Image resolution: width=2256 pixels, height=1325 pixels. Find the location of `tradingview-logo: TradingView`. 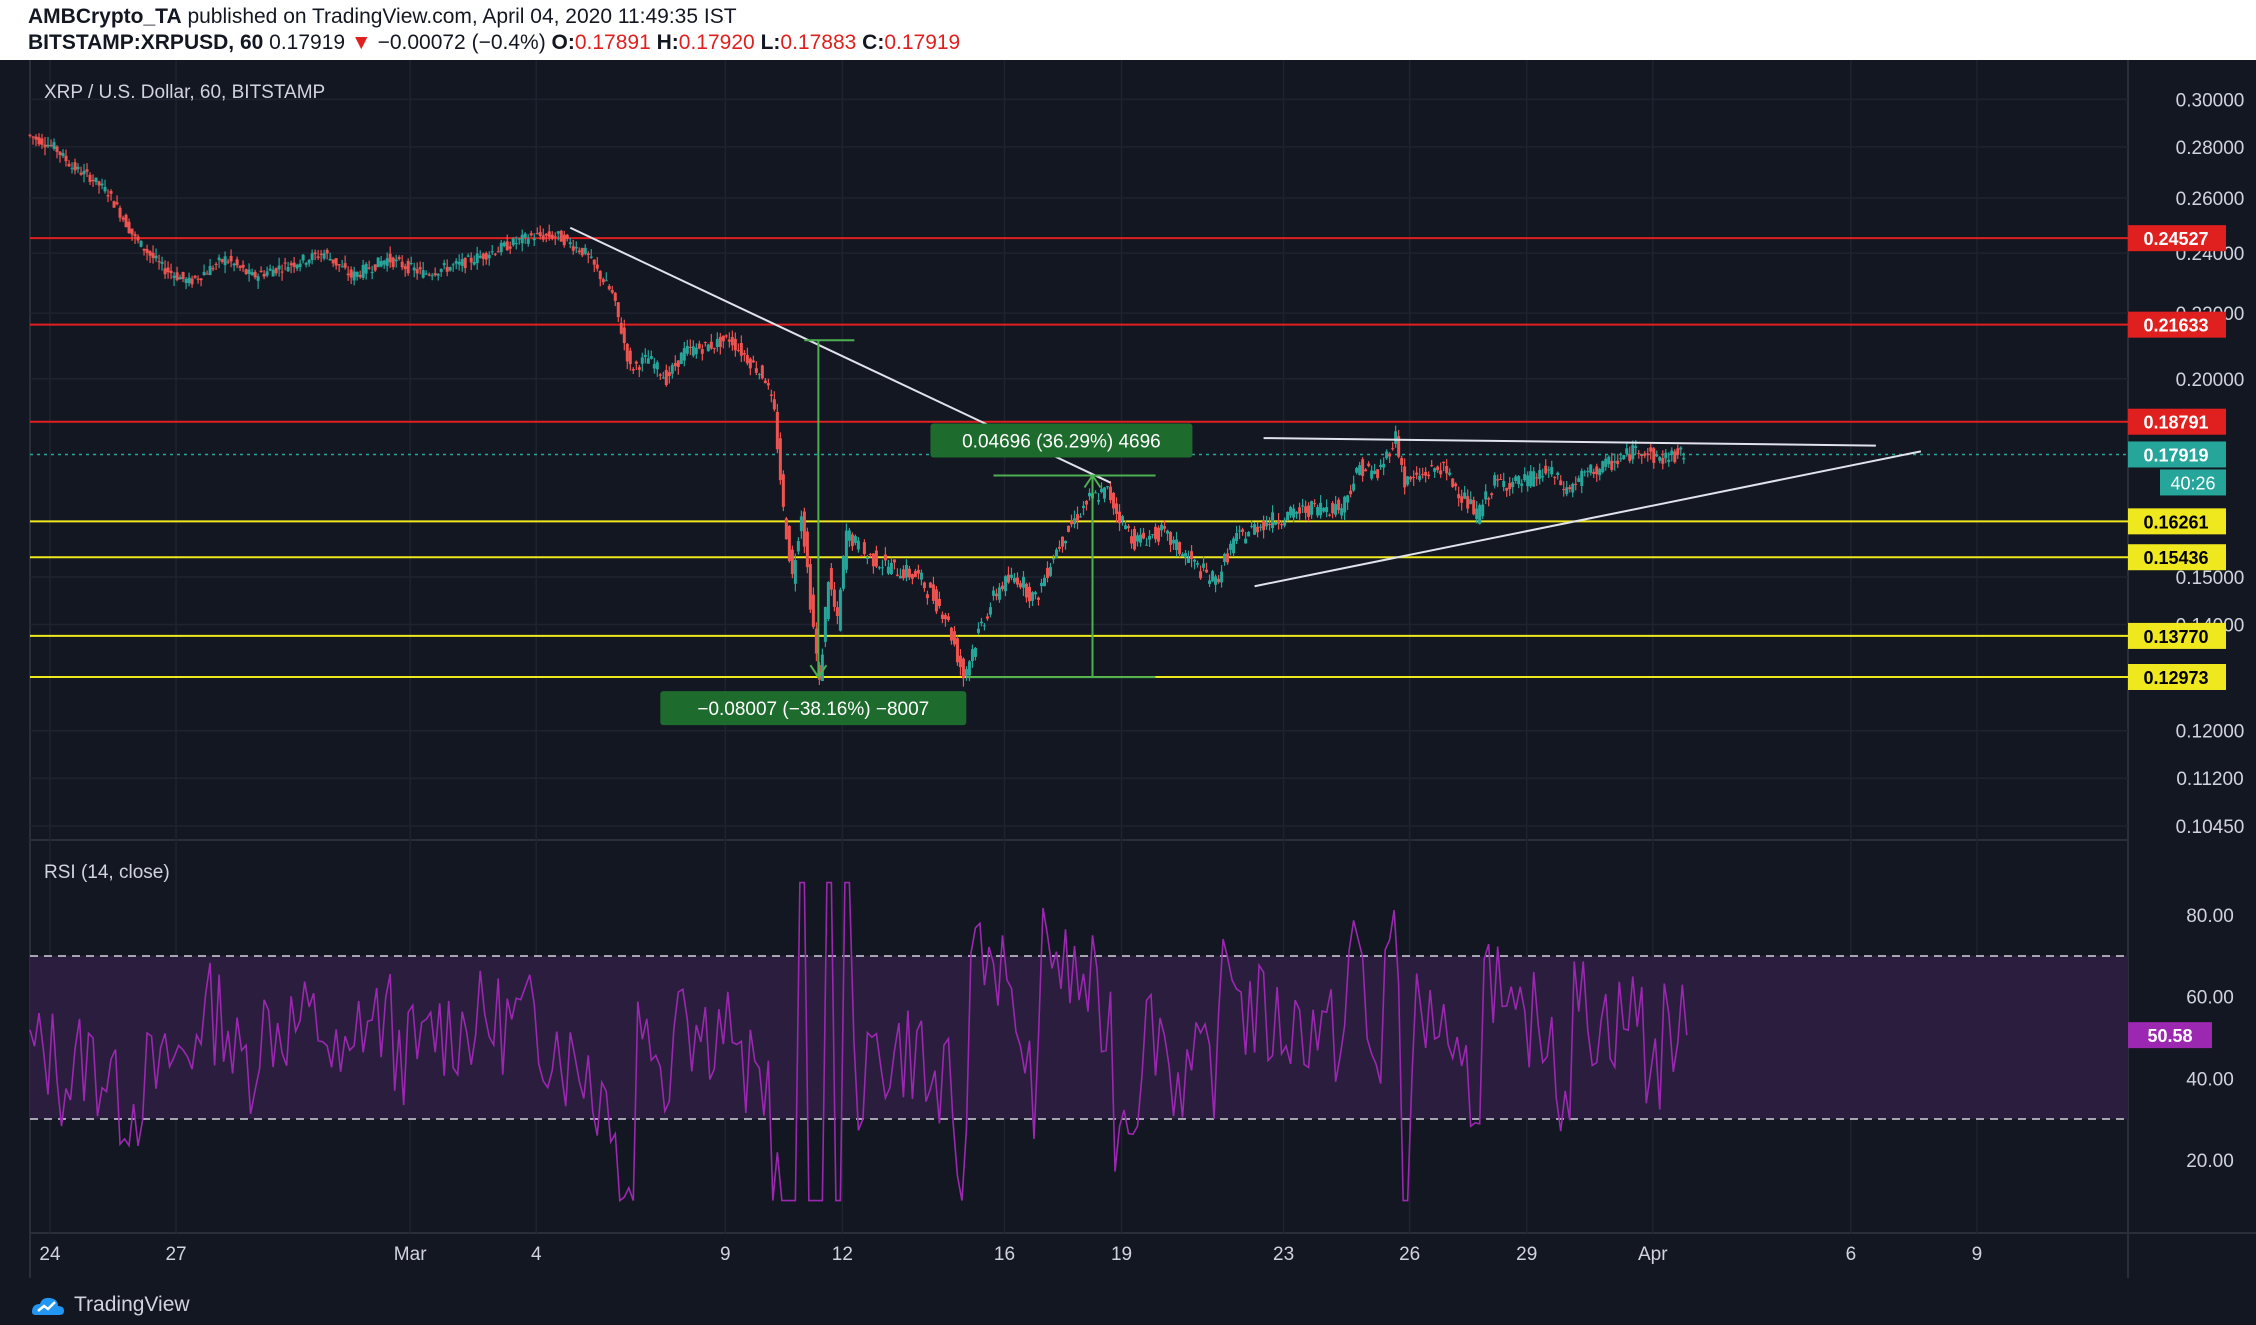

tradingview-logo: TradingView is located at coordinates (109, 1305).